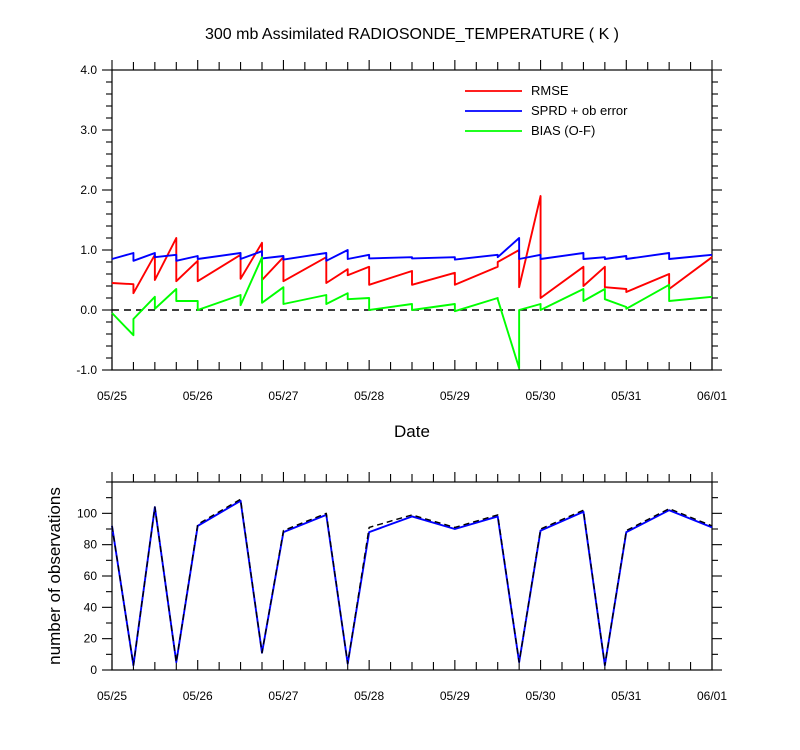 Image resolution: width=800 pixels, height=750 pixels. Describe the element at coordinates (86, 370) in the screenshot. I see `y-tick-label: -1.0` at that location.